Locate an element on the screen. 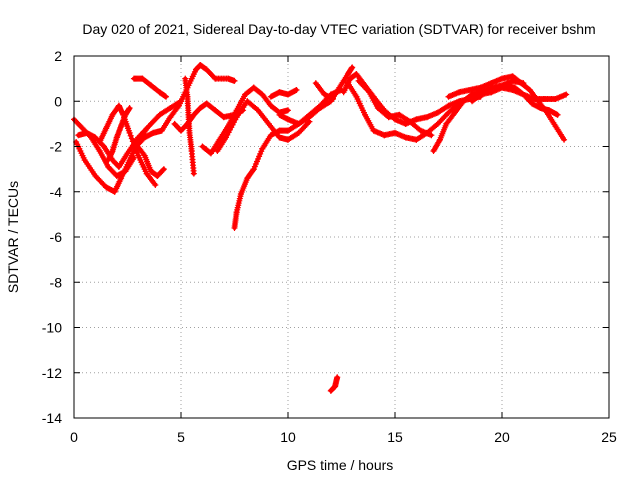  x-tick-label: 20 is located at coordinates (502, 437).